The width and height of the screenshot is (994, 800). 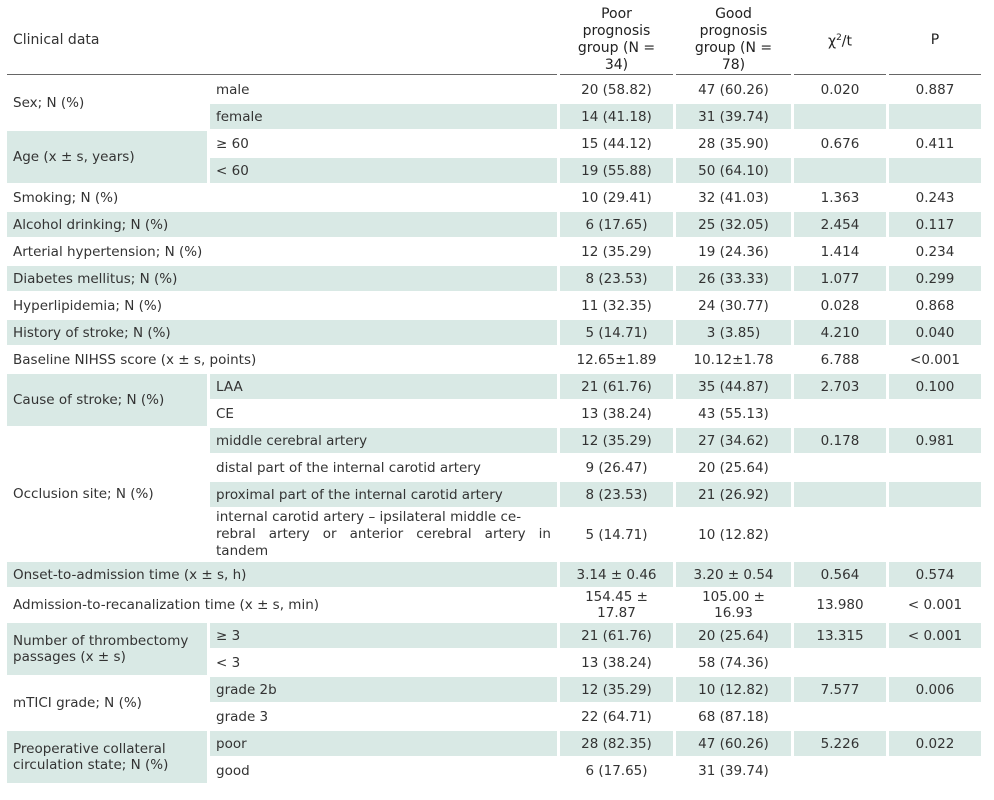 What do you see at coordinates (840, 251) in the screenshot?
I see `chi-value: 1.414` at bounding box center [840, 251].